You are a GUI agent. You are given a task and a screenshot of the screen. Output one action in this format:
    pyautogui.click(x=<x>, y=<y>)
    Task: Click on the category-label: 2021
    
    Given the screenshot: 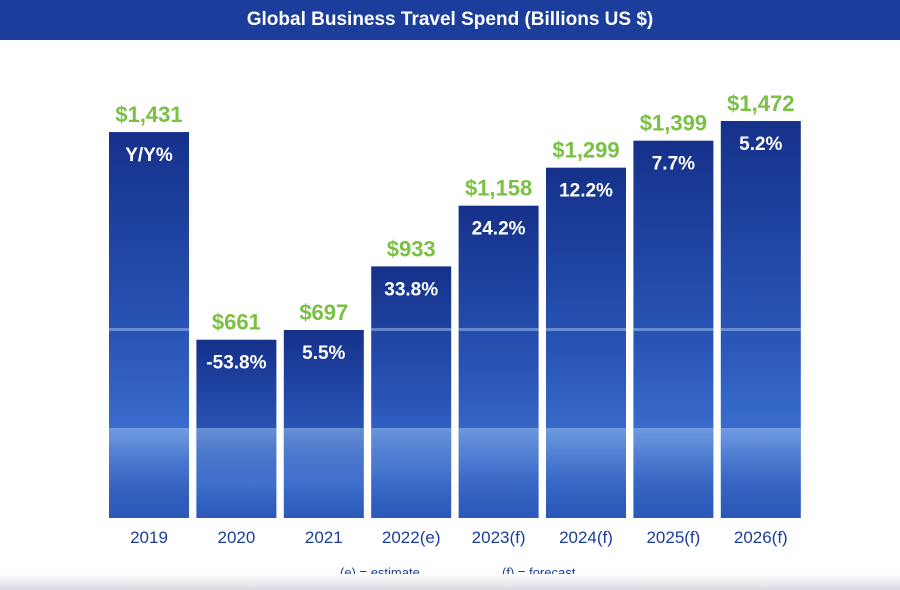 What is the action you would take?
    pyautogui.click(x=324, y=537)
    